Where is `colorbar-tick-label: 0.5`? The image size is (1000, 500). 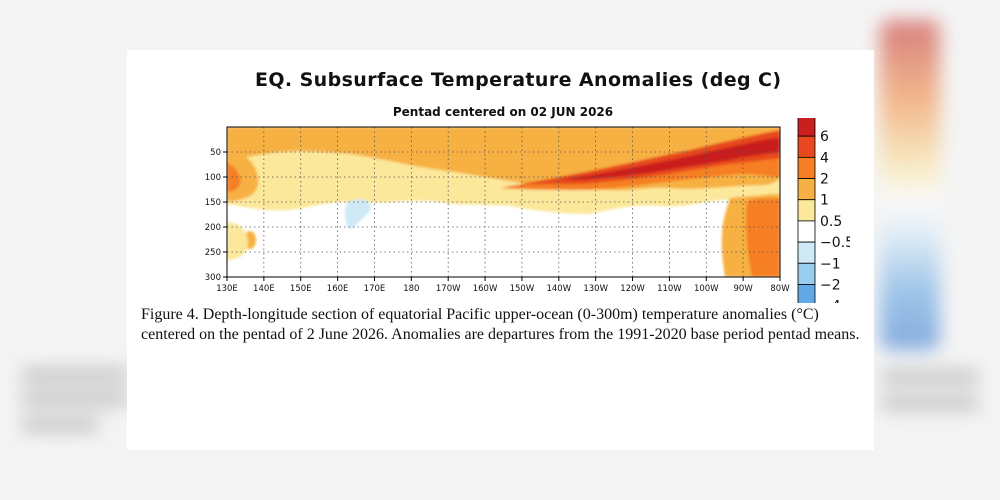
colorbar-tick-label: 0.5 is located at coordinates (831, 222).